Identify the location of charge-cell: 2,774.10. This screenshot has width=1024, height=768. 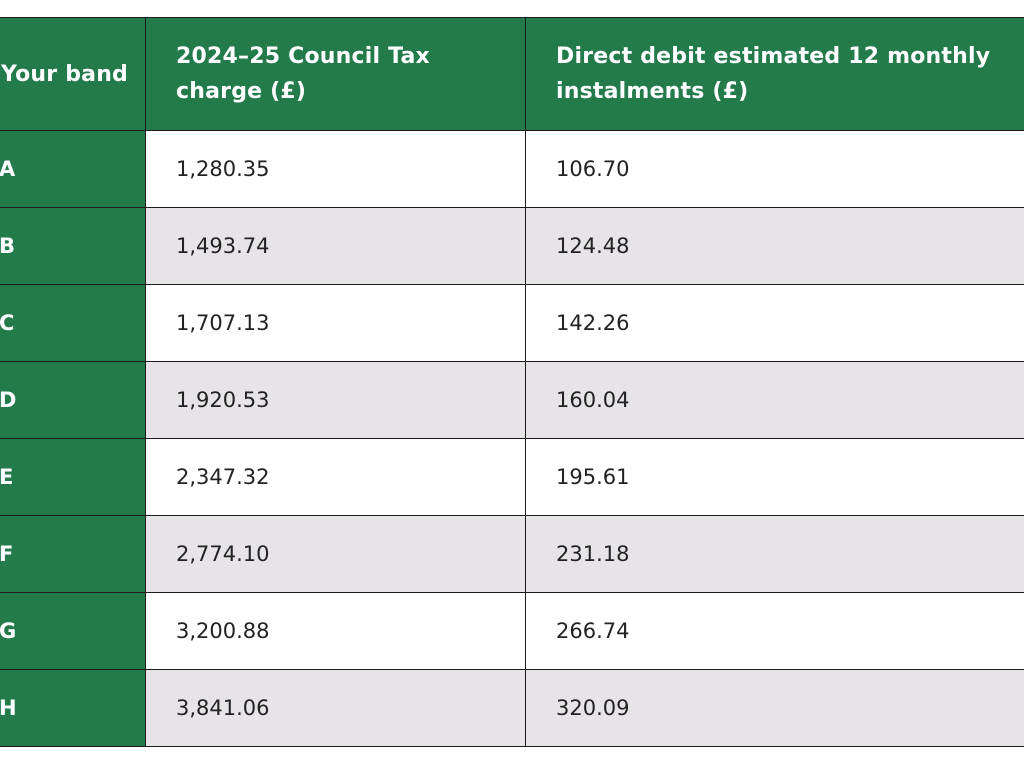
(335, 554).